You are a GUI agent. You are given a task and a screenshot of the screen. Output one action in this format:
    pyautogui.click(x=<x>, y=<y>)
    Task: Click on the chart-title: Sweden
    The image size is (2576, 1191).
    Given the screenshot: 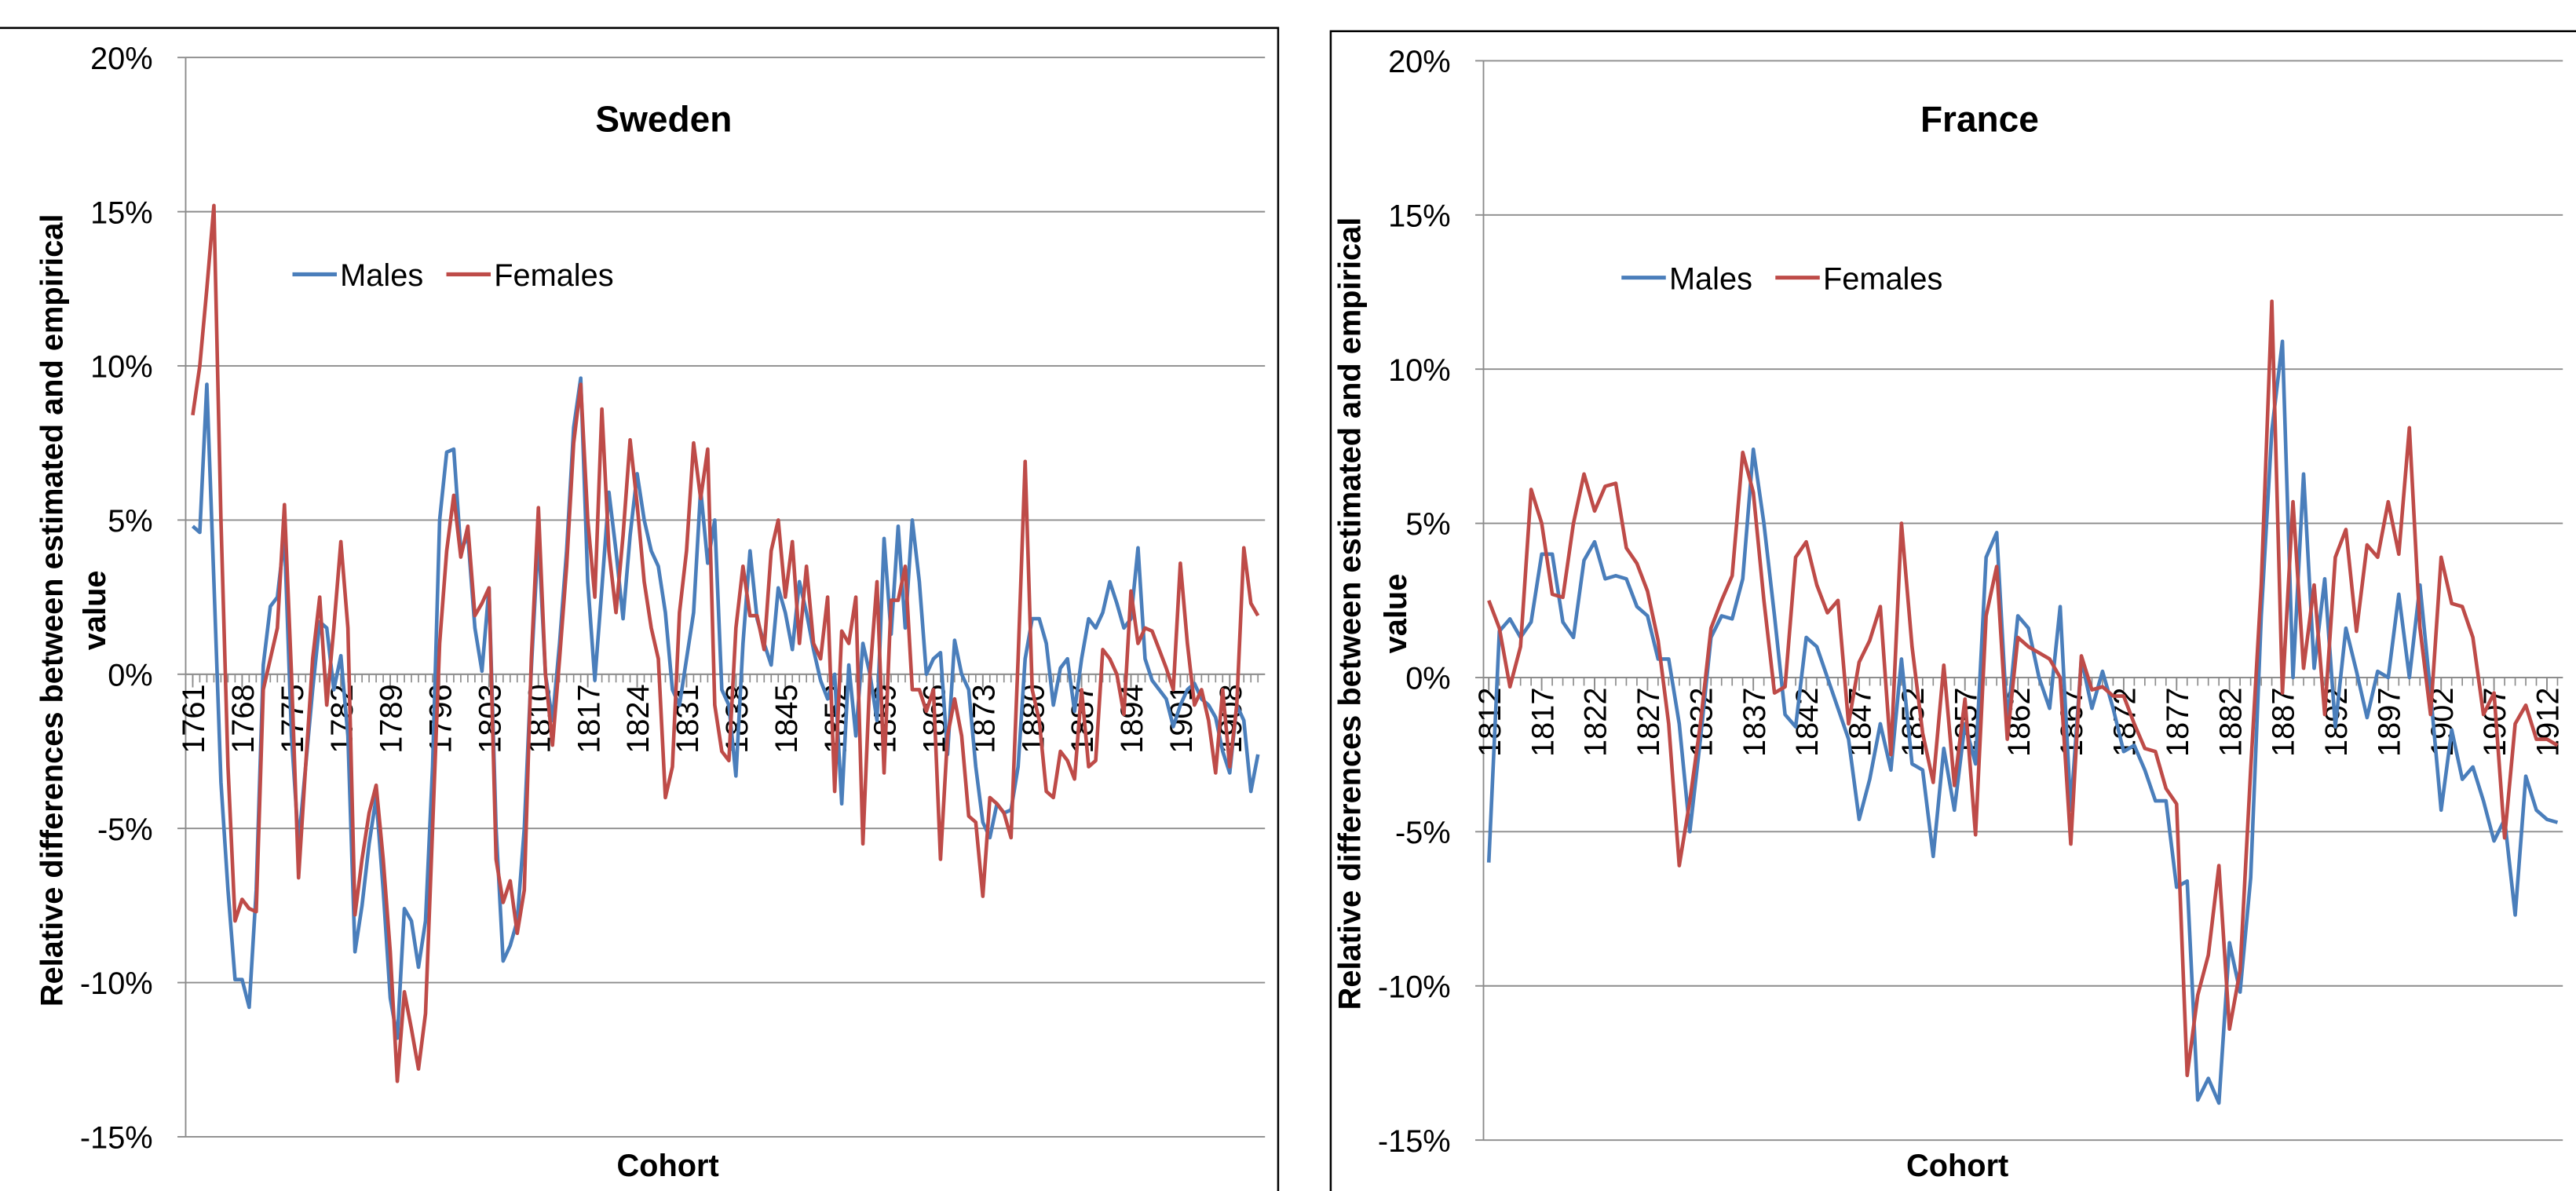 What is the action you would take?
    pyautogui.click(x=664, y=118)
    